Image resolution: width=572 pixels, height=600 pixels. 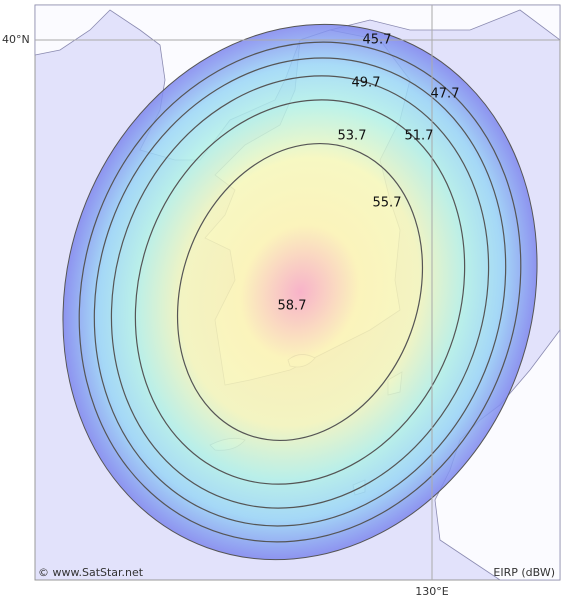 I want to click on legend-unit: EIRP (dBW), so click(x=524, y=572).